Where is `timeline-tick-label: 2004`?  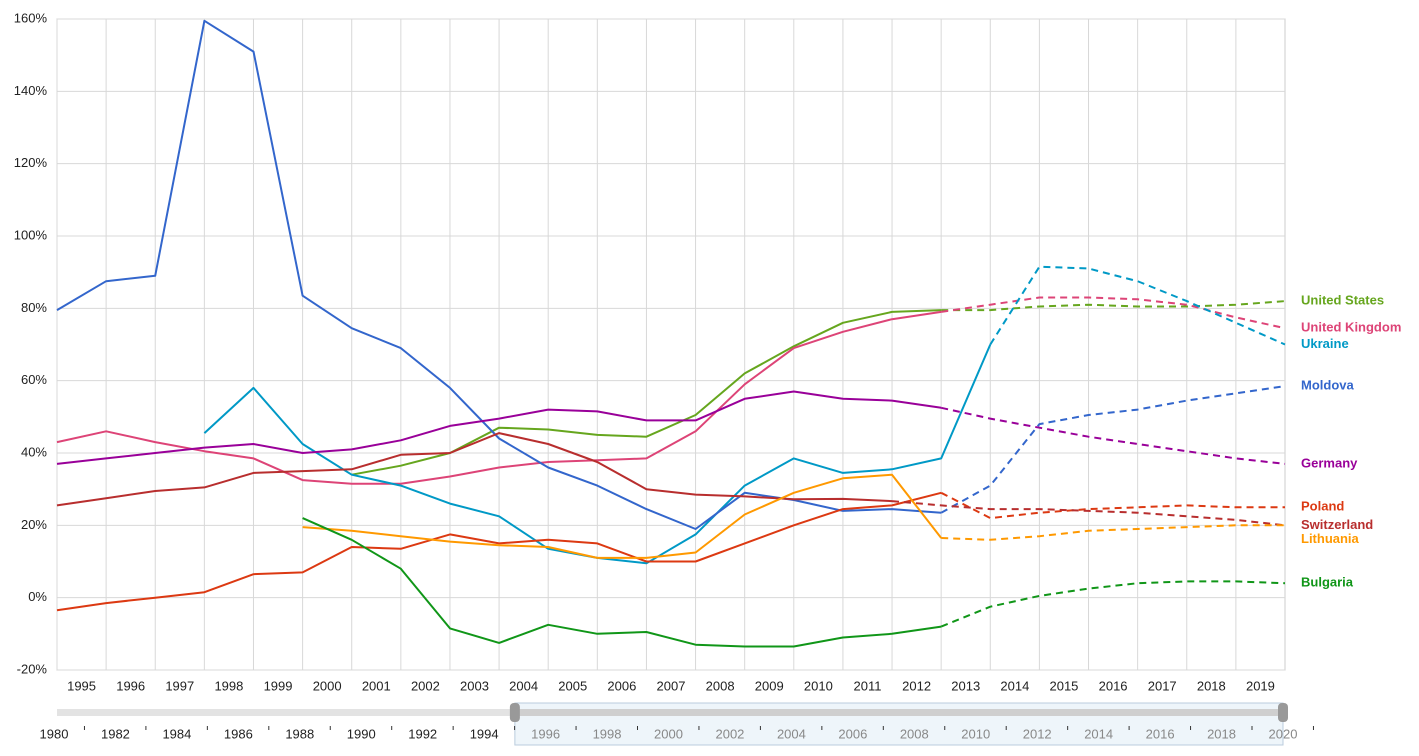
timeline-tick-label: 2004 is located at coordinates (791, 733).